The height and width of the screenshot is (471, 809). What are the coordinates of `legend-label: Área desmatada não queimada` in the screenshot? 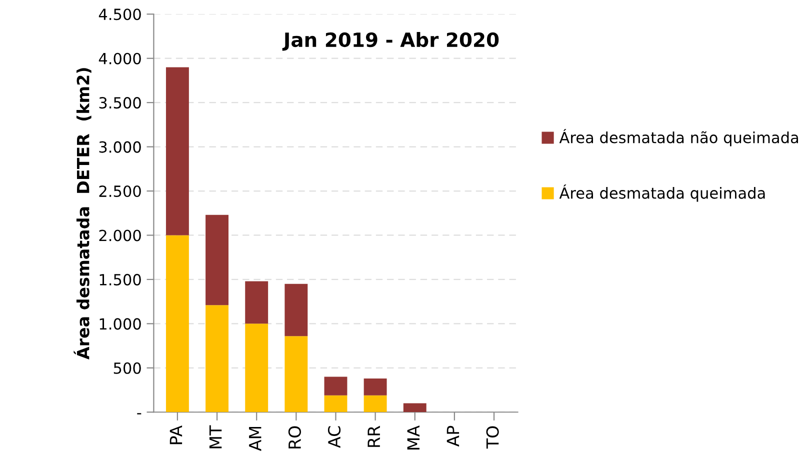 It's located at (678, 137).